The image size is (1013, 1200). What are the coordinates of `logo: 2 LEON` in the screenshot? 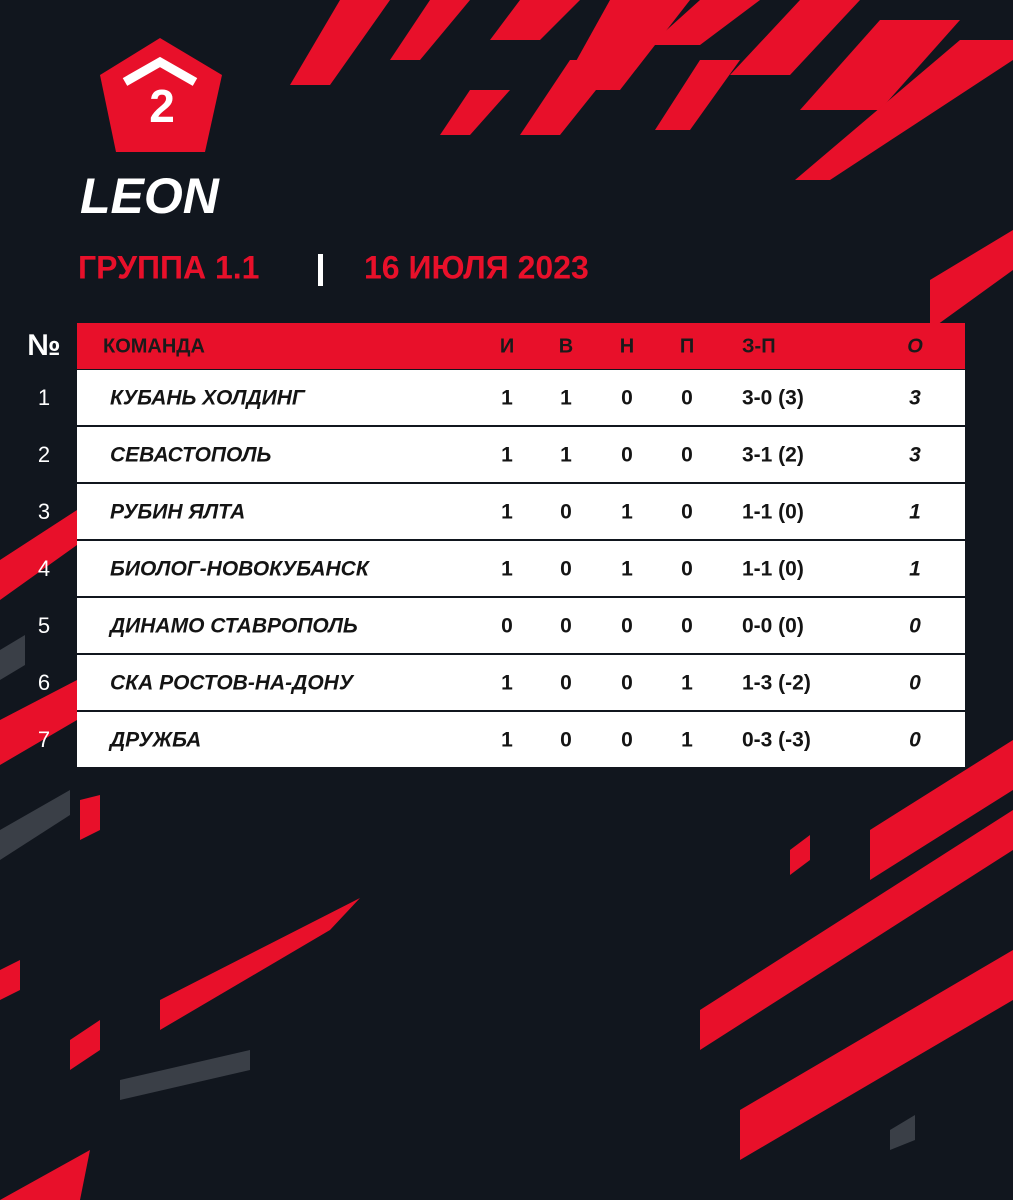 It's located at (151, 131).